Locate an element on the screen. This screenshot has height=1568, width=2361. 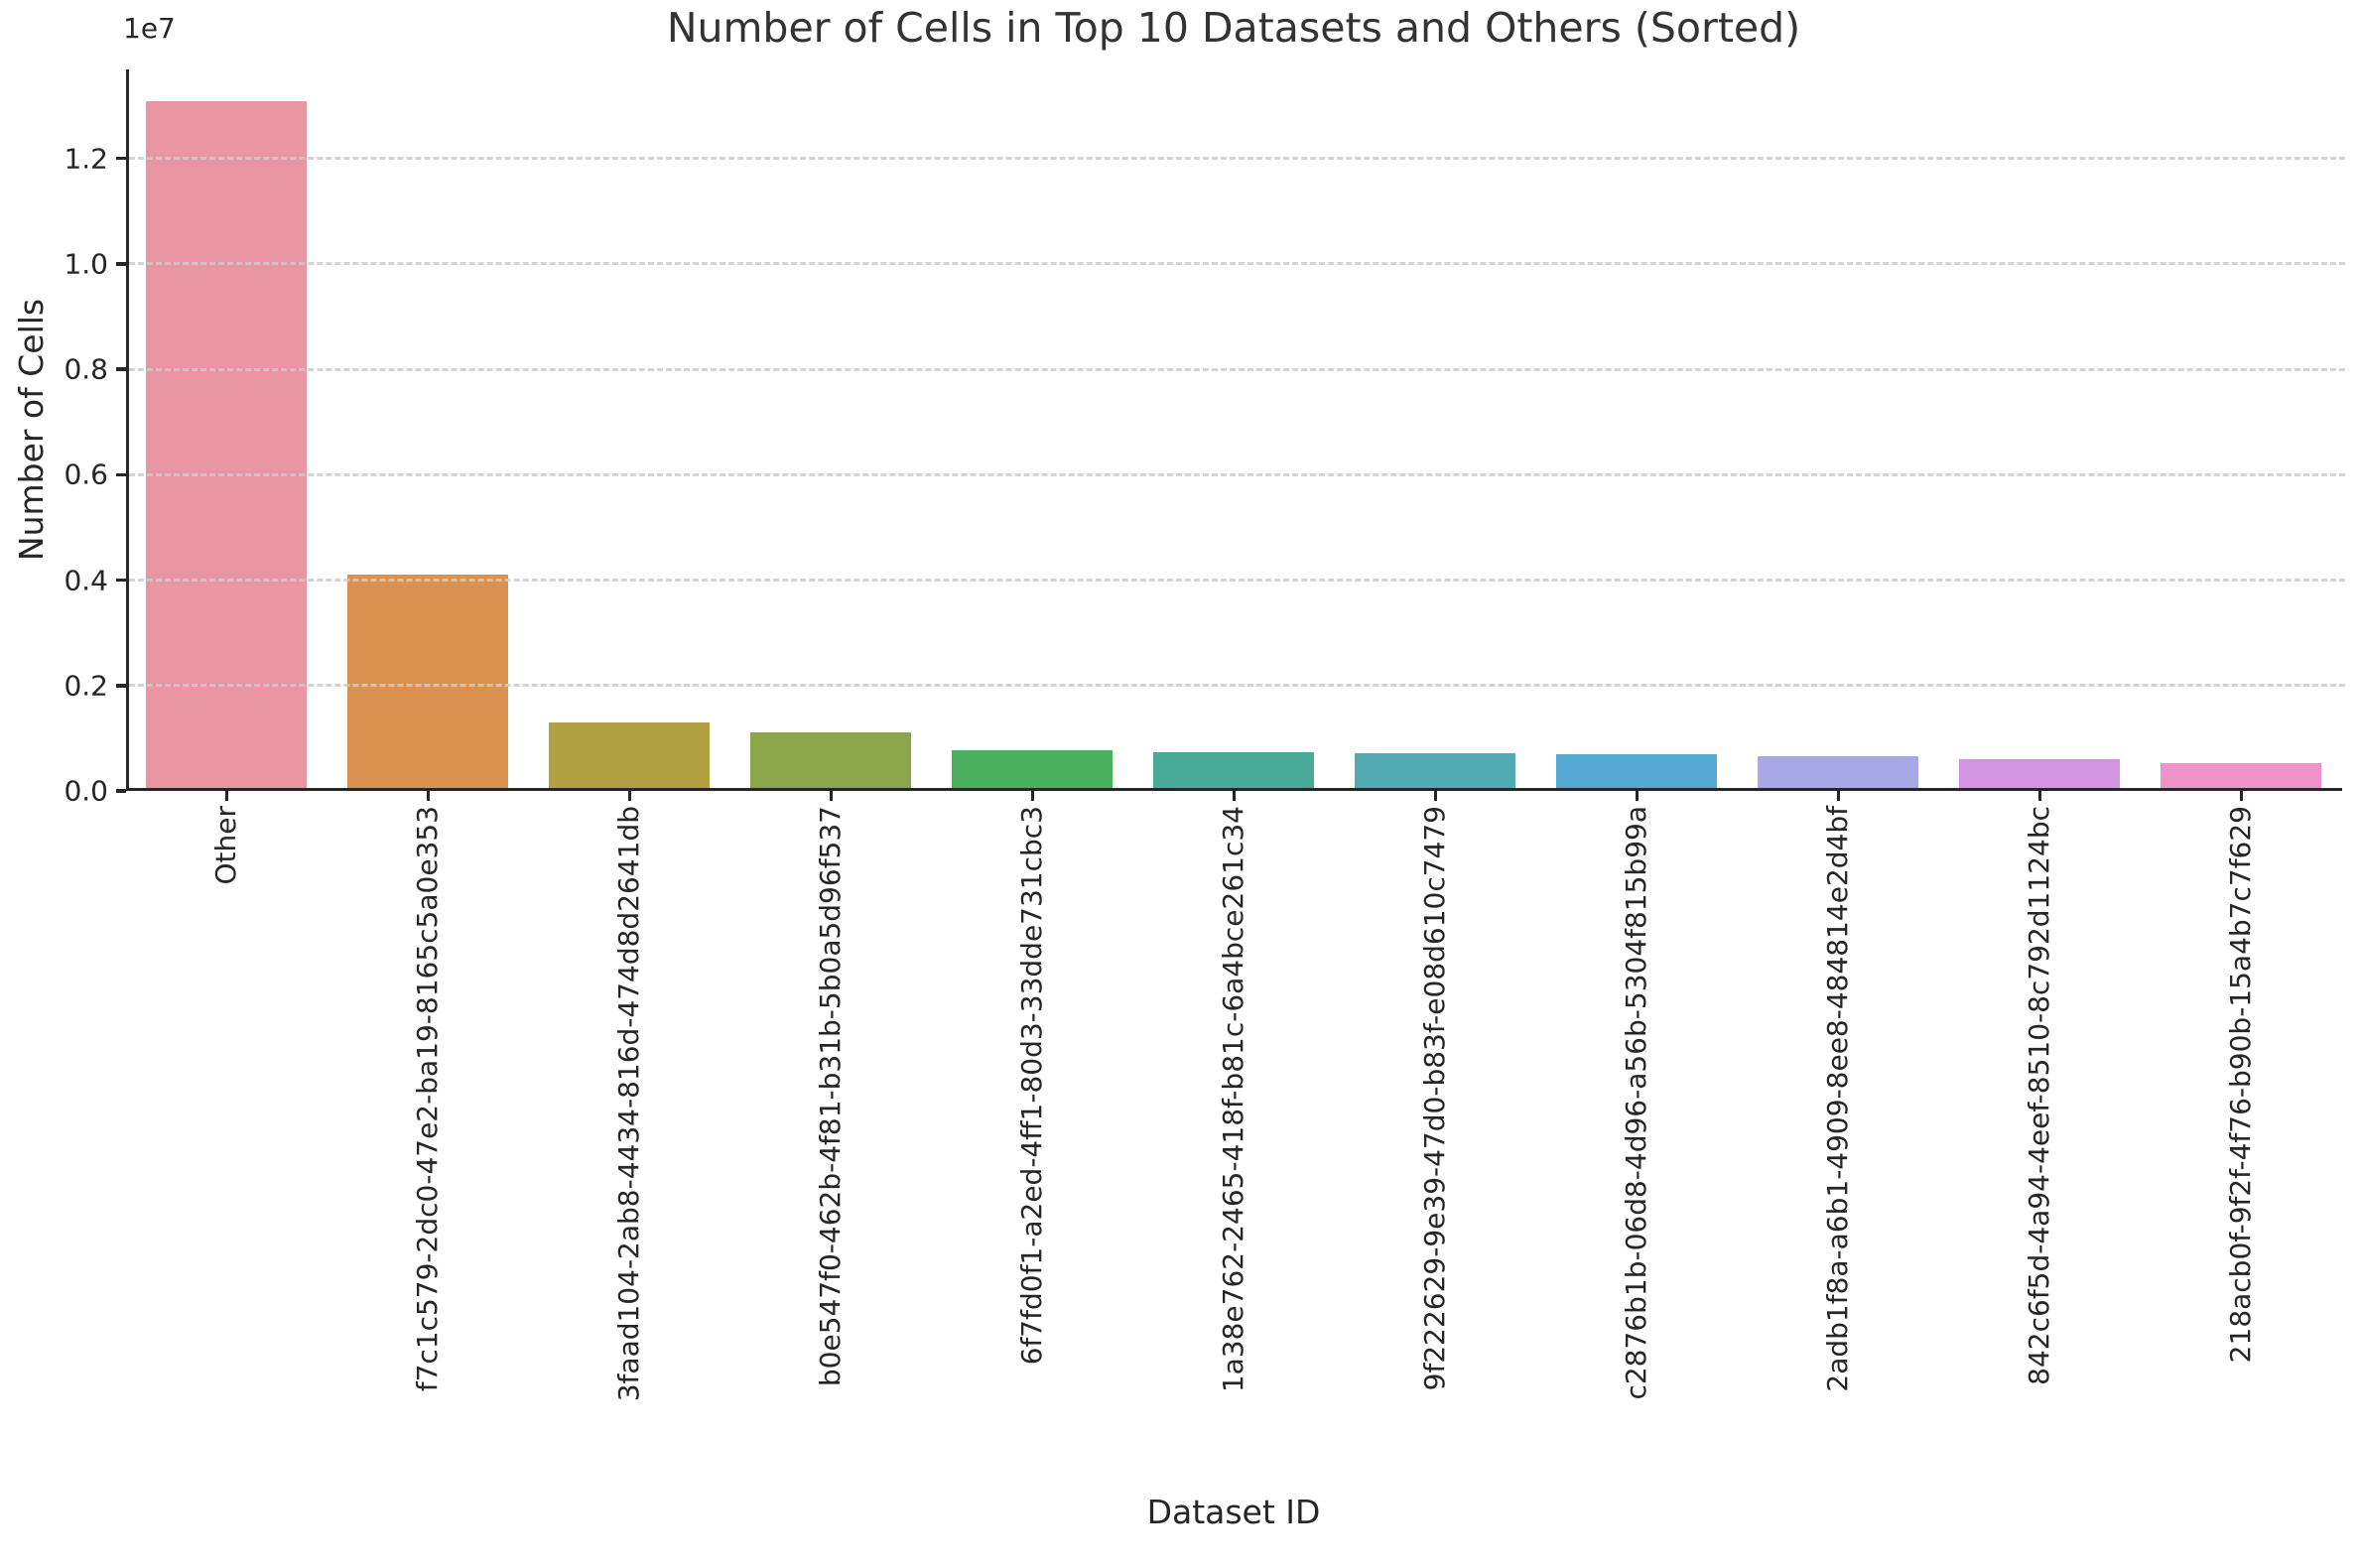
y-tick-label: 0.6 is located at coordinates (86, 474).